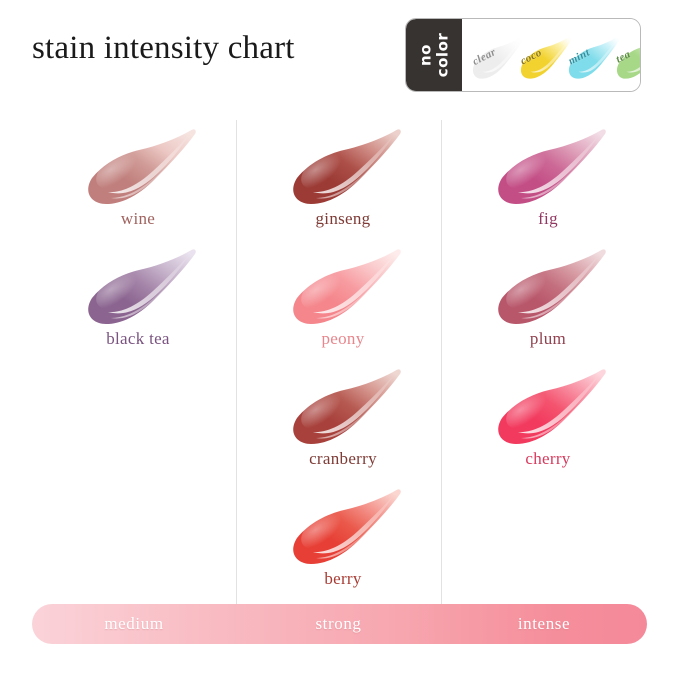  I want to click on swatch-cell-peony: peony, so click(378, 301).